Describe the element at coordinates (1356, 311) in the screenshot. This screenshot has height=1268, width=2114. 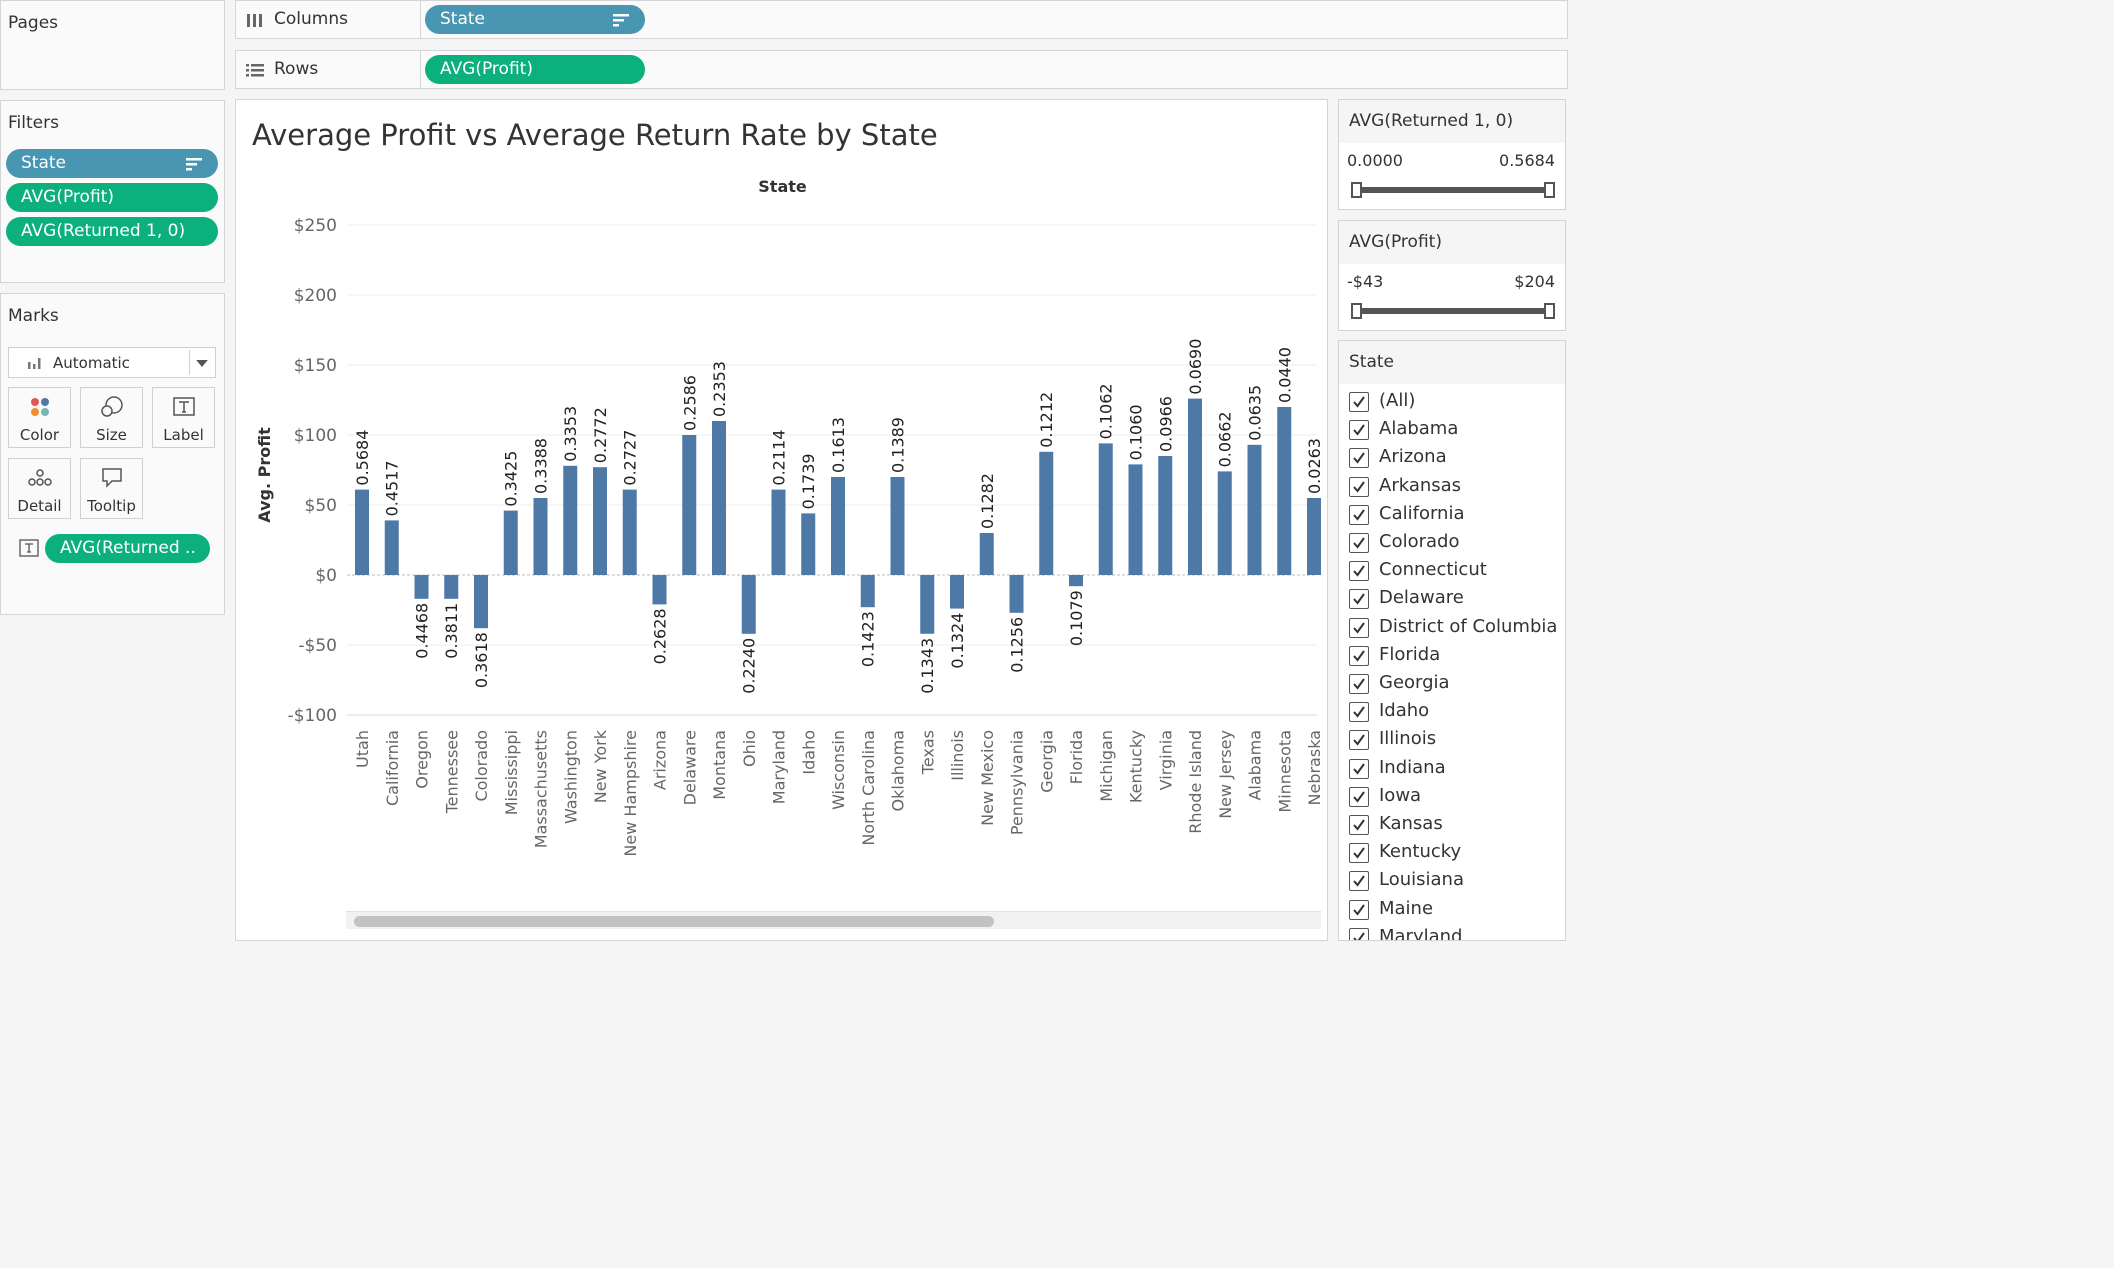
I see `profit-slider-min-handle` at that location.